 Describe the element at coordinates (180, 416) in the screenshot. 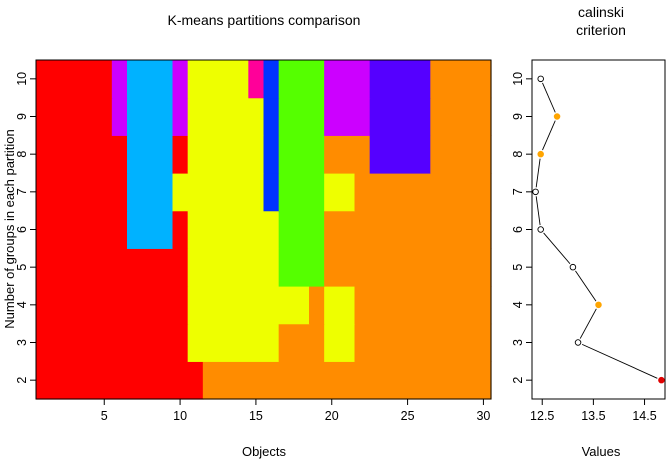

I see `heatmap-x-tick-label: 10` at that location.